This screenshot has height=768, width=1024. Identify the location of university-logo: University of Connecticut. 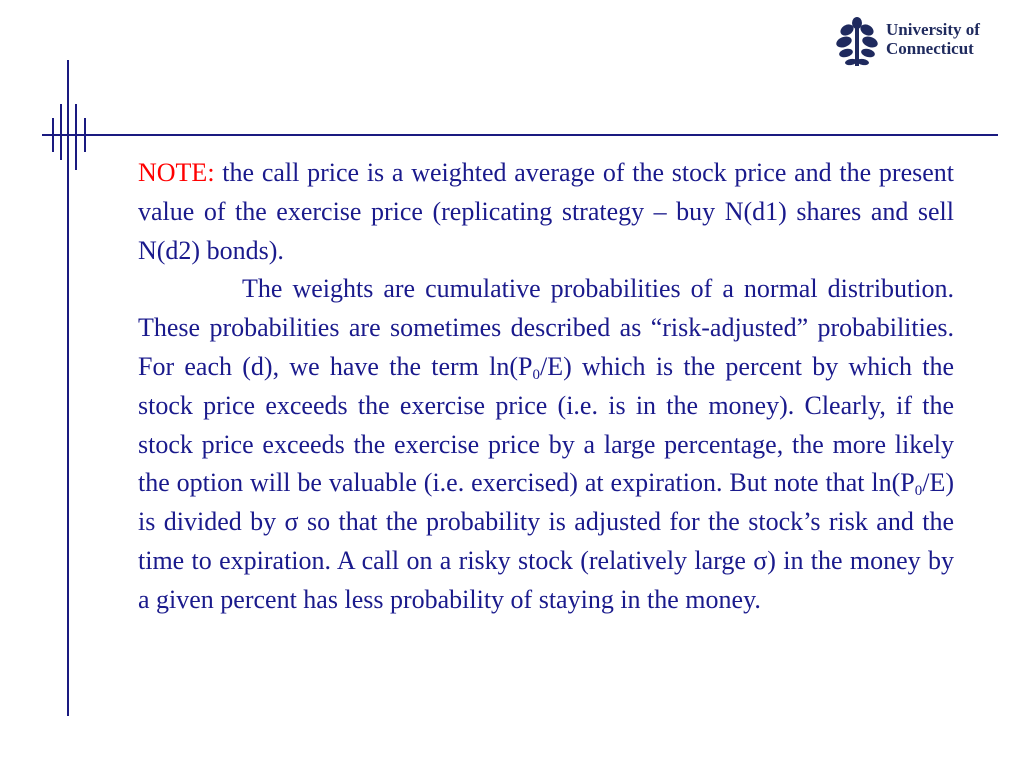
(919, 42).